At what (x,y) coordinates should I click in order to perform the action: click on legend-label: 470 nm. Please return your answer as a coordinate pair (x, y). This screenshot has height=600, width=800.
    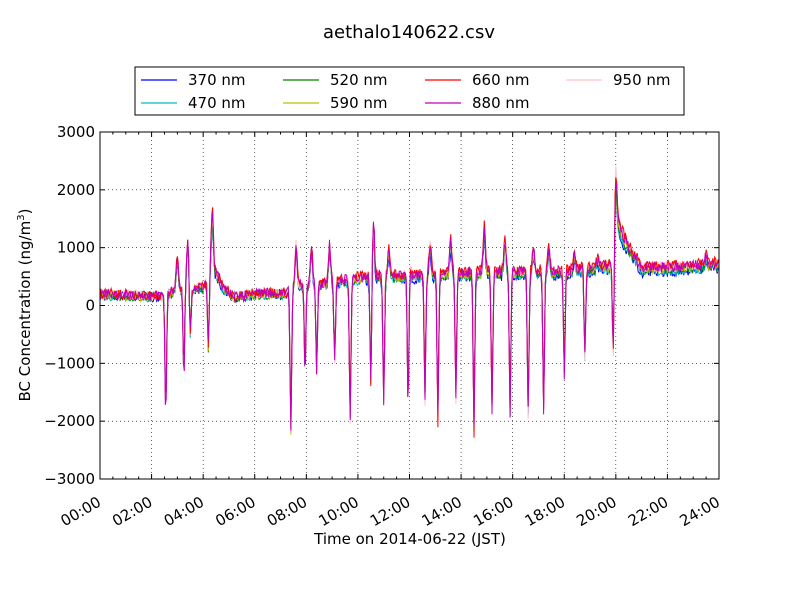
    Looking at the image, I should click on (217, 103).